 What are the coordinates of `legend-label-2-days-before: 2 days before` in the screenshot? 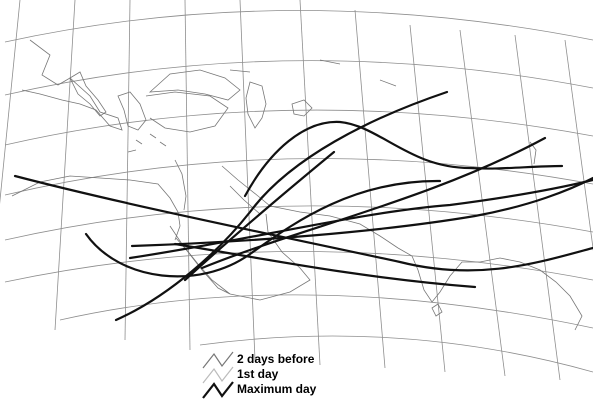 It's located at (276, 359).